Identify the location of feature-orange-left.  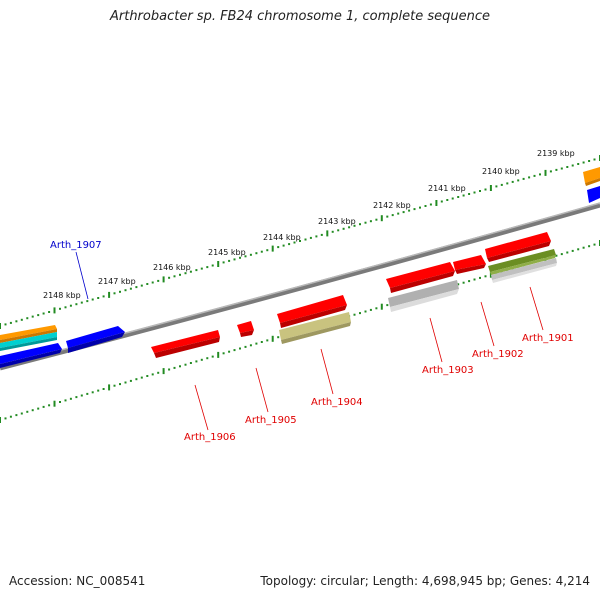
(28, 334).